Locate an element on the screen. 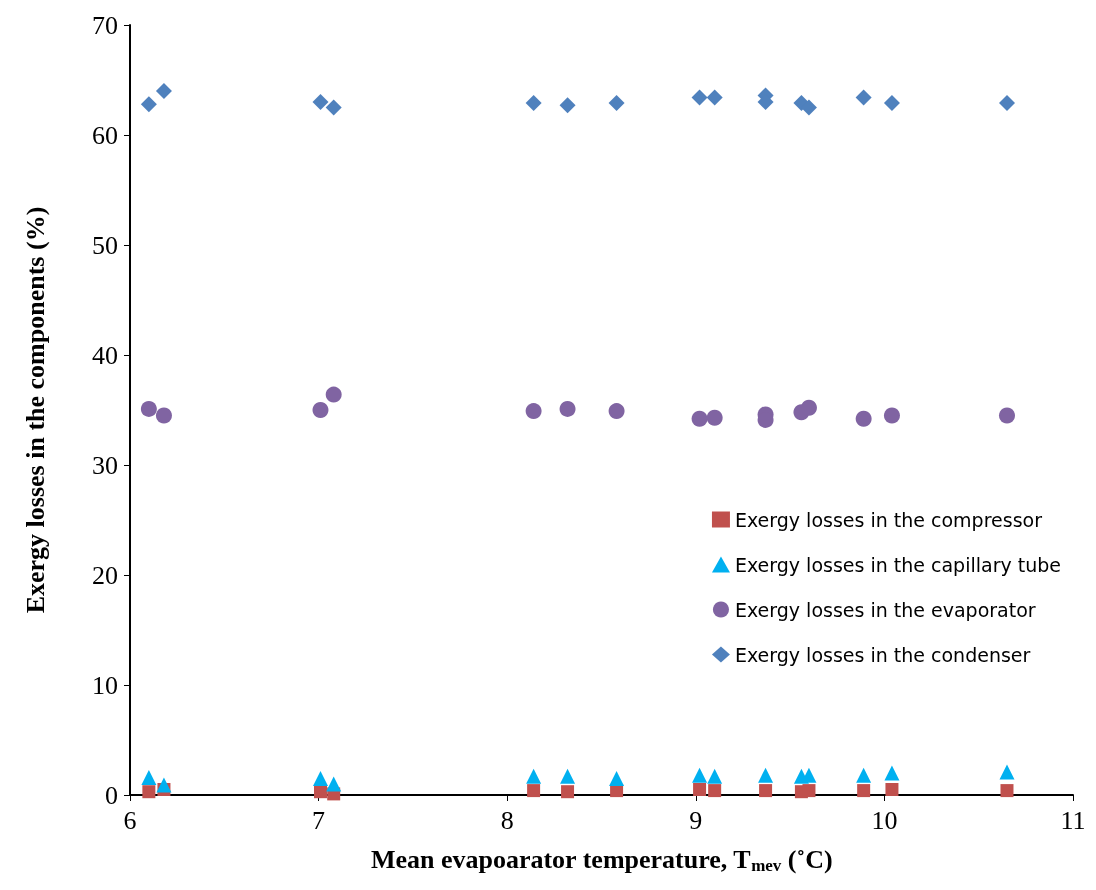  legend-label: Exergy losses in the capillary tube is located at coordinates (898, 564).